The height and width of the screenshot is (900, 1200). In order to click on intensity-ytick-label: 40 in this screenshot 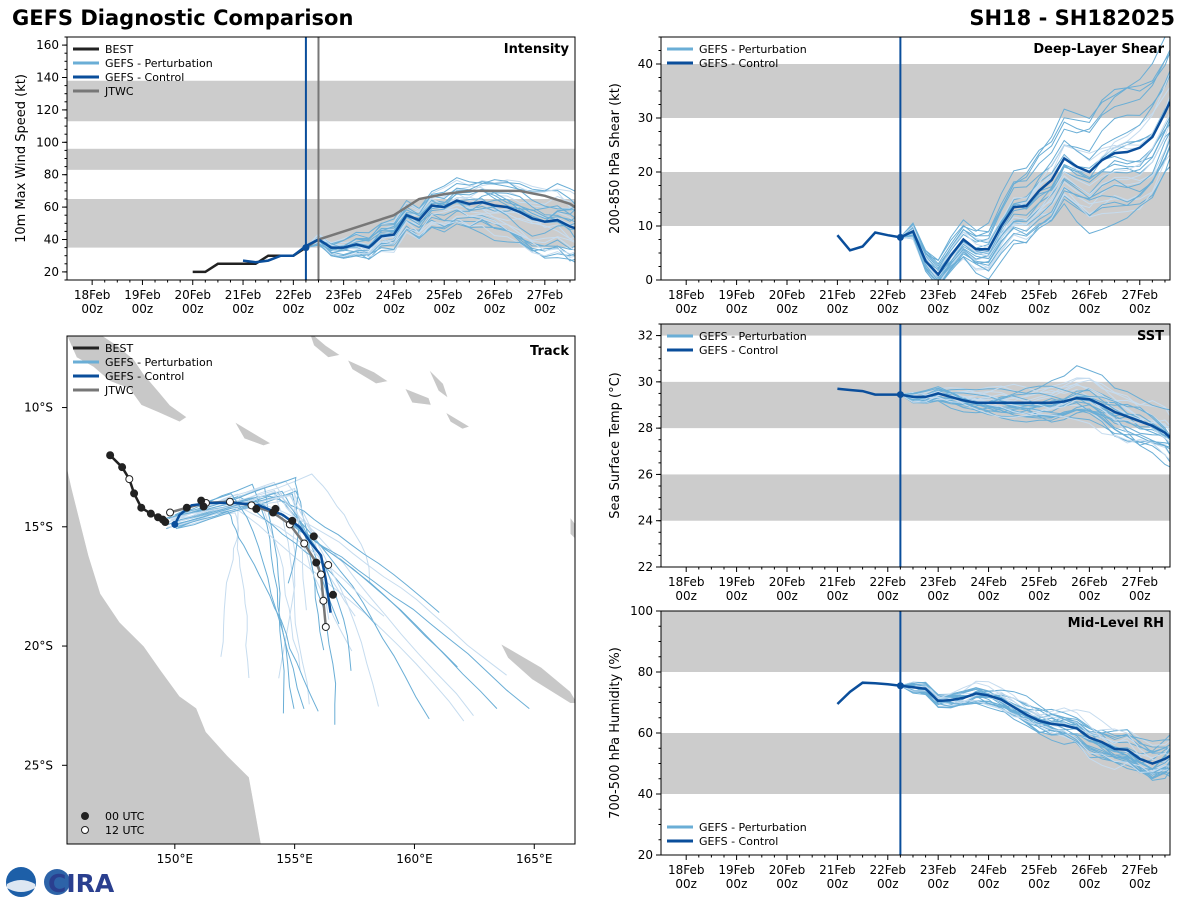, I will do `click(51, 240)`.